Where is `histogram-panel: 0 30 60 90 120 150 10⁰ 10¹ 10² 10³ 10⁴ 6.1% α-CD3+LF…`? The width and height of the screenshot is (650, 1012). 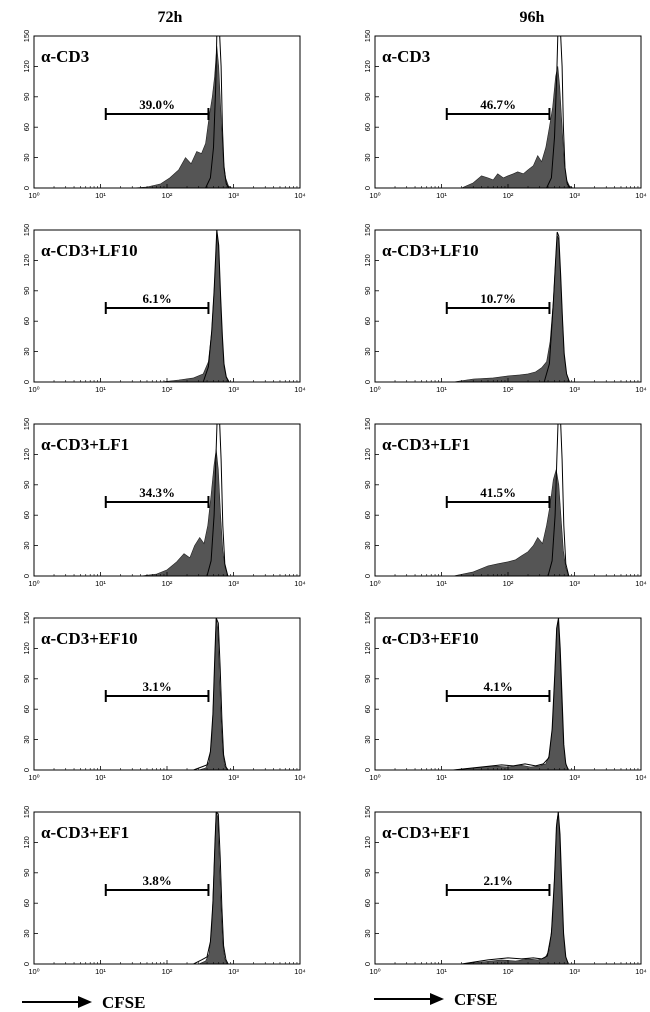
histogram-panel: 0 30 60 90 120 150 10⁰ 10¹ 10² 10³ 10⁴ 6.1% α-CD3+LF… is located at coordinates (164, 309).